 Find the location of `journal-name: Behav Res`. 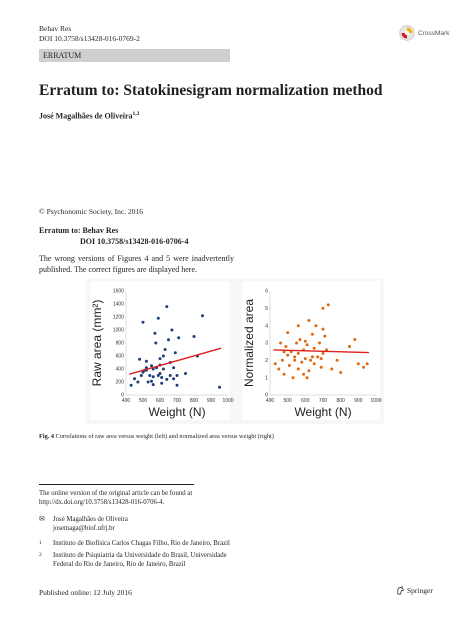

journal-name: Behav Res is located at coordinates (55, 28).